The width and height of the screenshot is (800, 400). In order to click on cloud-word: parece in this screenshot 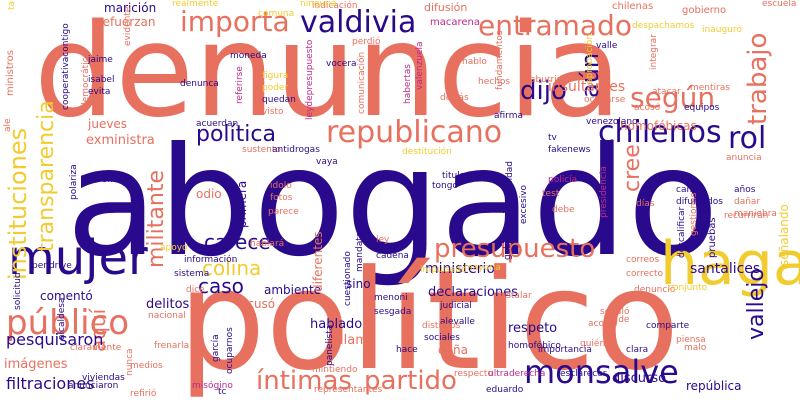, I will do `click(283, 212)`.